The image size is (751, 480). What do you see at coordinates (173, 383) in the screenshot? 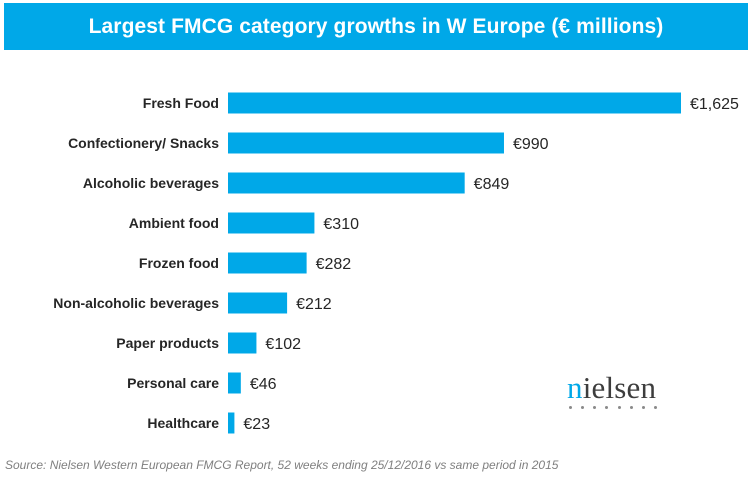
I see `category-label: Personal care` at bounding box center [173, 383].